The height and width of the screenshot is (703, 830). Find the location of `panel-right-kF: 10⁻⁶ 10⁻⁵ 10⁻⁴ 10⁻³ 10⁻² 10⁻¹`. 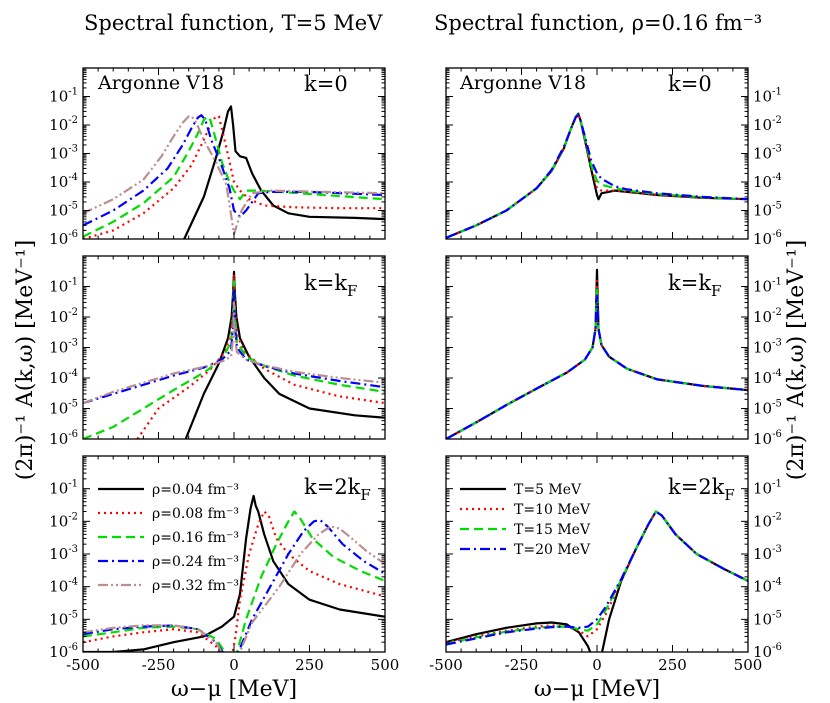

panel-right-kF: 10⁻⁶ 10⁻⁵ 10⁻⁴ 10⁻³ 10⁻² 10⁻¹ is located at coordinates (613, 351).